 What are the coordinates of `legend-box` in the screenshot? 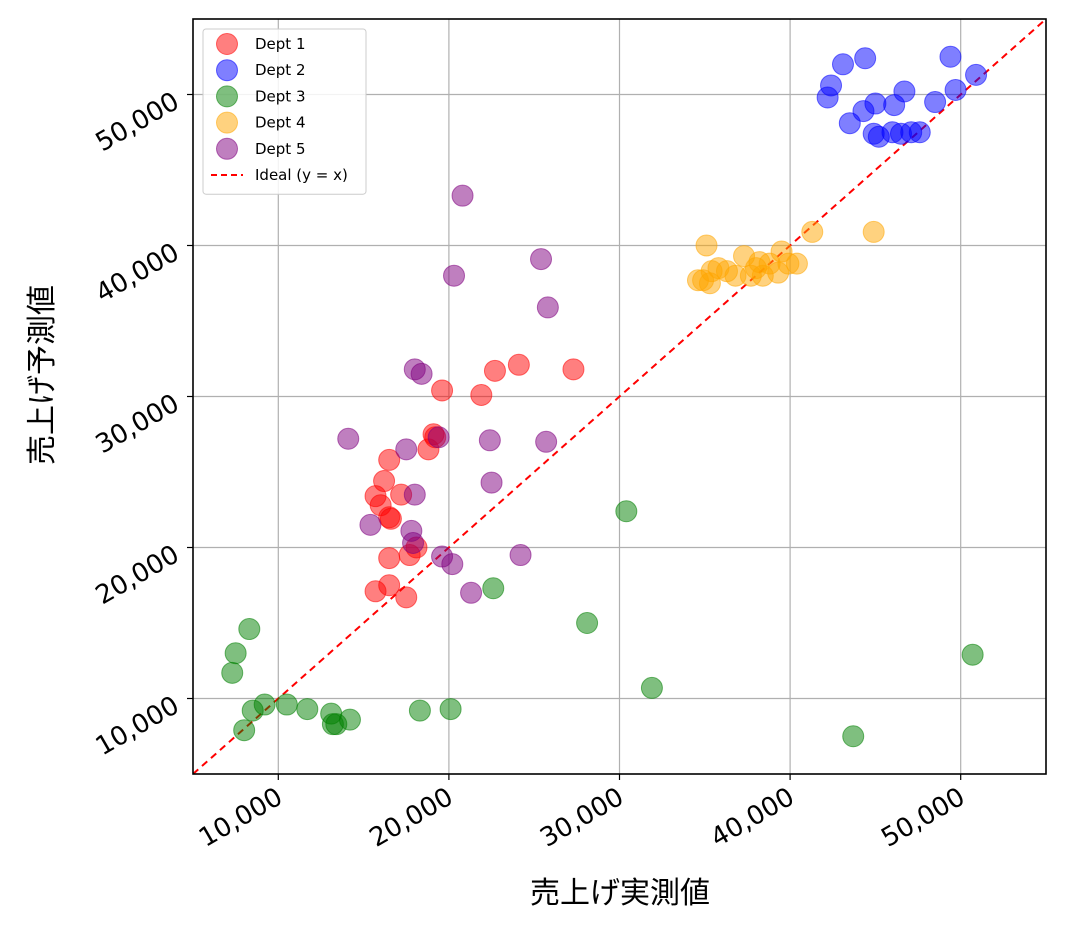 It's located at (284, 111).